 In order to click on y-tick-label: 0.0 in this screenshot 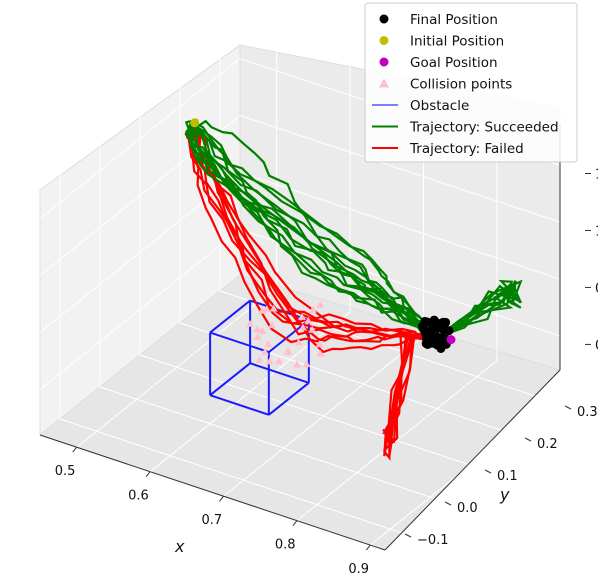, I will do `click(467, 508)`.